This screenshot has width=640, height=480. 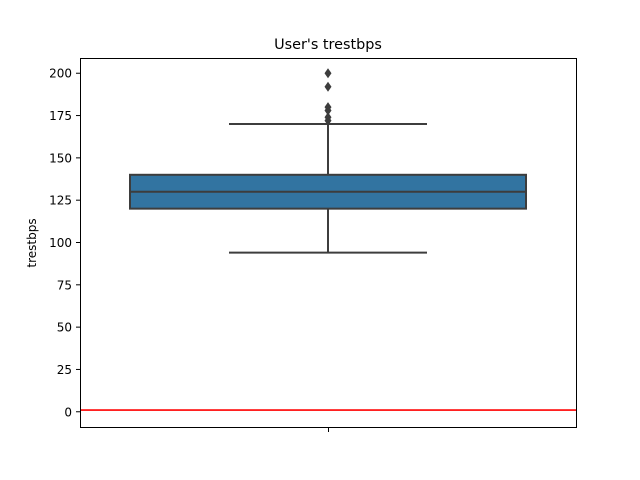 What do you see at coordinates (32, 242) in the screenshot?
I see `y-axis-label: trestbps` at bounding box center [32, 242].